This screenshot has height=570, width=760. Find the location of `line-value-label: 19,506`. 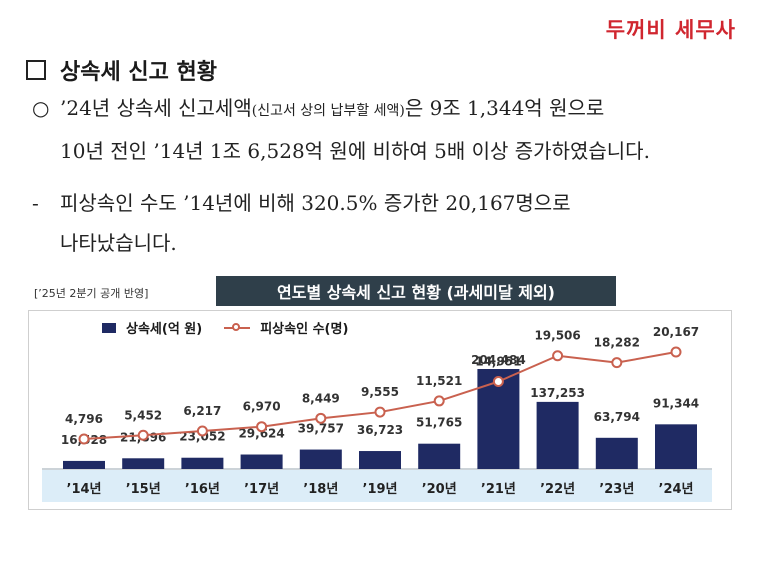

line-value-label: 19,506 is located at coordinates (557, 336).